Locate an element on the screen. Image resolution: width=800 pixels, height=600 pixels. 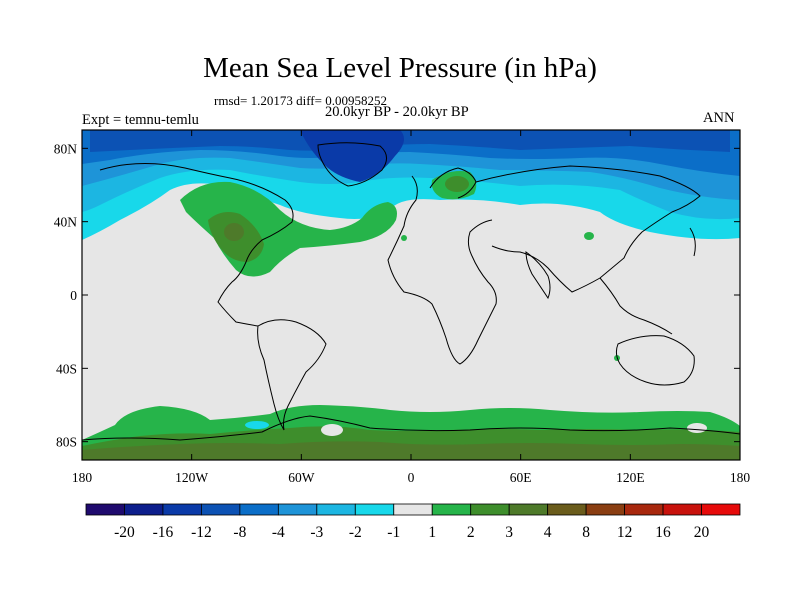
coast-south-america is located at coordinates (292, 375).